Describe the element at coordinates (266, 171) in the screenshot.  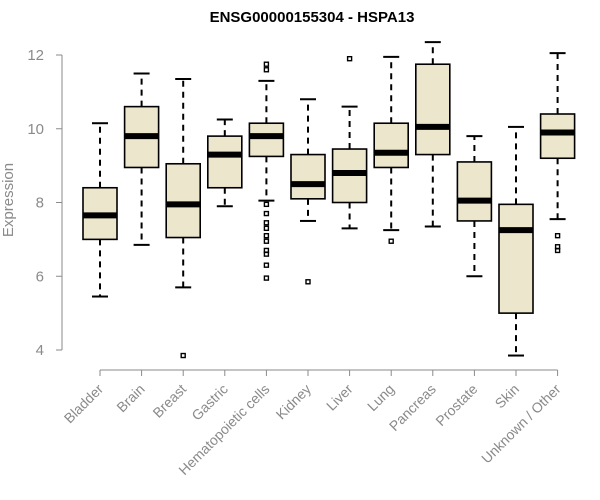
I see `box-hematopoietic-cells` at that location.